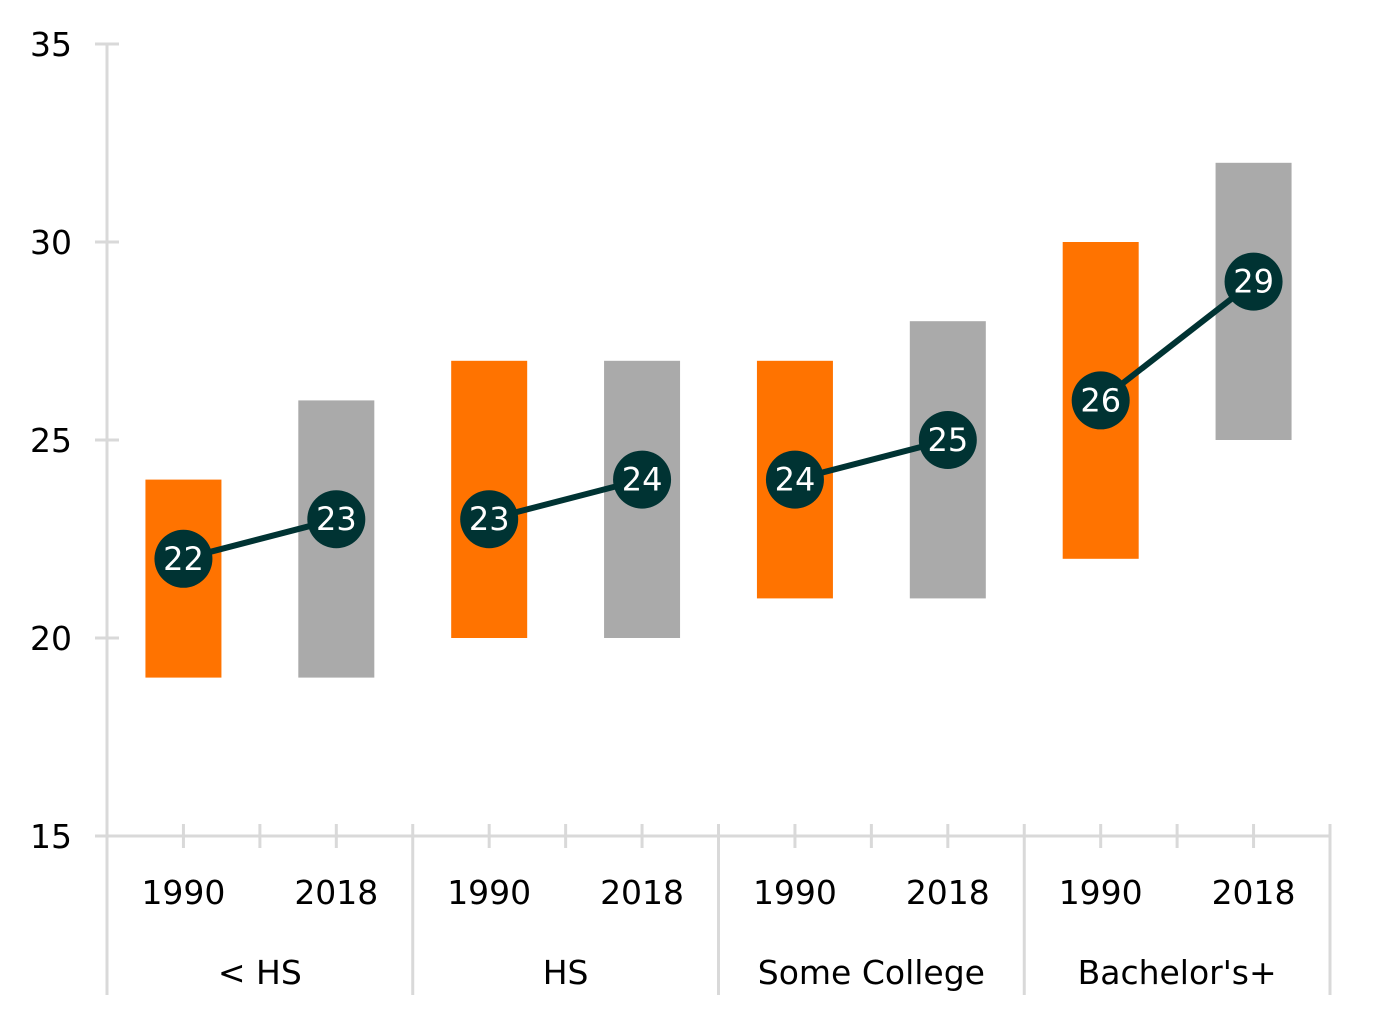 The height and width of the screenshot is (1016, 1379). Describe the element at coordinates (1177, 972) in the screenshot. I see `x-group-label: Bachelor's+` at that location.